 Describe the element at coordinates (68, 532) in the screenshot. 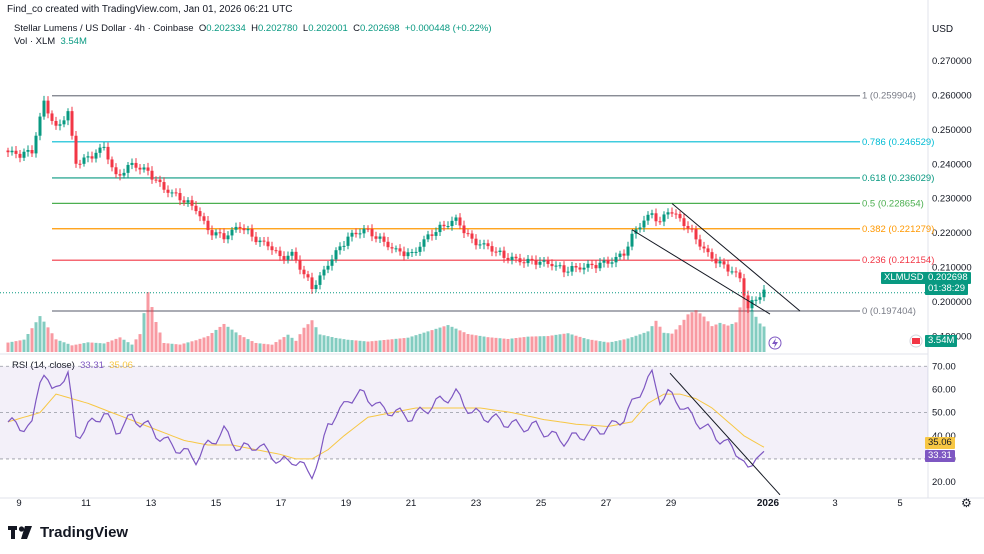

I see `tradingview-logo: TradingView` at that location.